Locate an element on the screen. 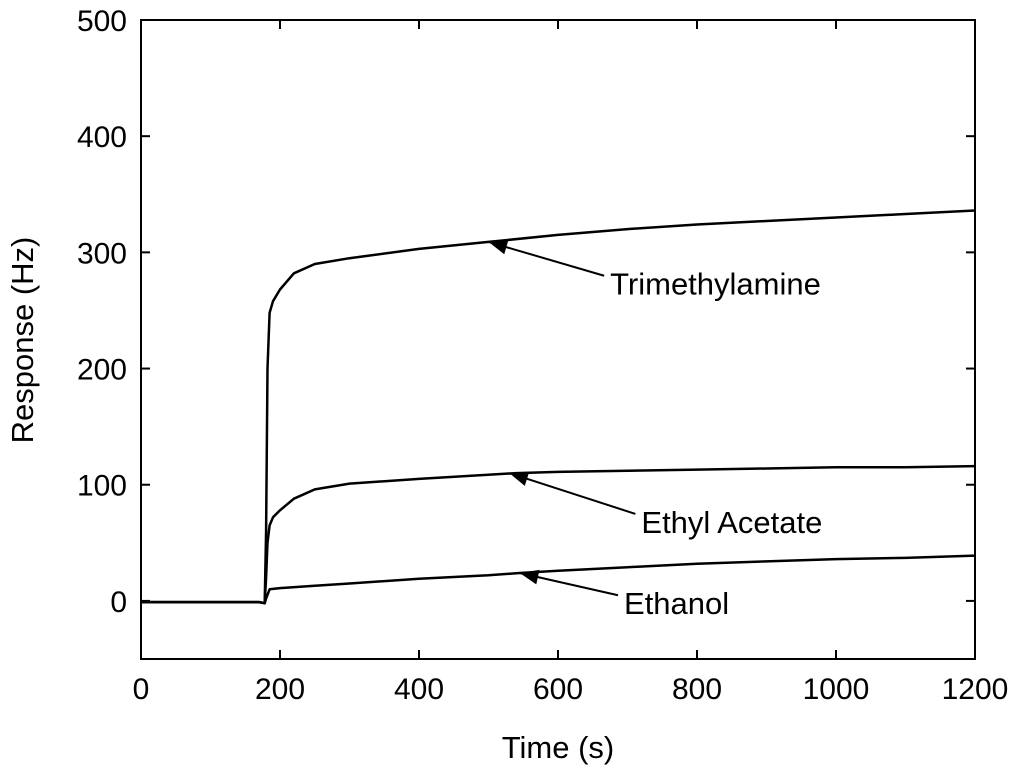 The image size is (1024, 780). annotation-arrowhead-ethanol is located at coordinates (529, 577).